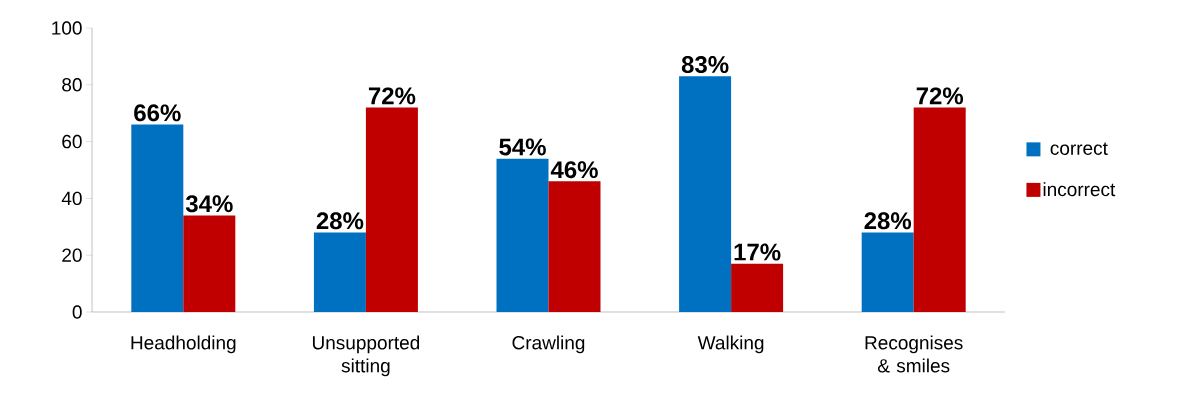 The height and width of the screenshot is (407, 1179). I want to click on data-label: 46%, so click(574, 170).